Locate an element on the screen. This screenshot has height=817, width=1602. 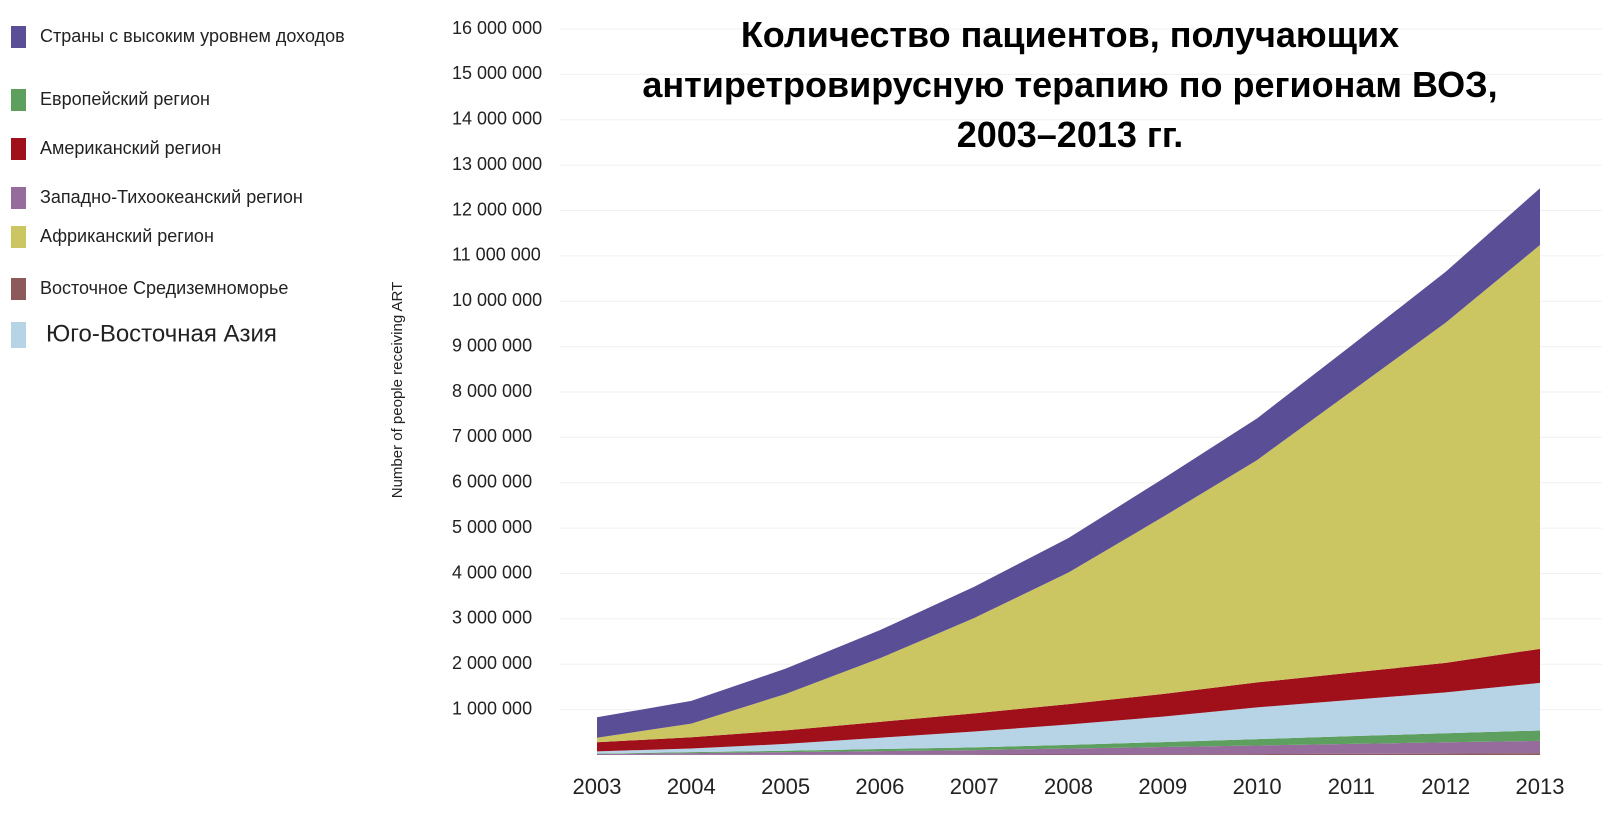
x-tick-label: 2011 is located at coordinates (1351, 786).